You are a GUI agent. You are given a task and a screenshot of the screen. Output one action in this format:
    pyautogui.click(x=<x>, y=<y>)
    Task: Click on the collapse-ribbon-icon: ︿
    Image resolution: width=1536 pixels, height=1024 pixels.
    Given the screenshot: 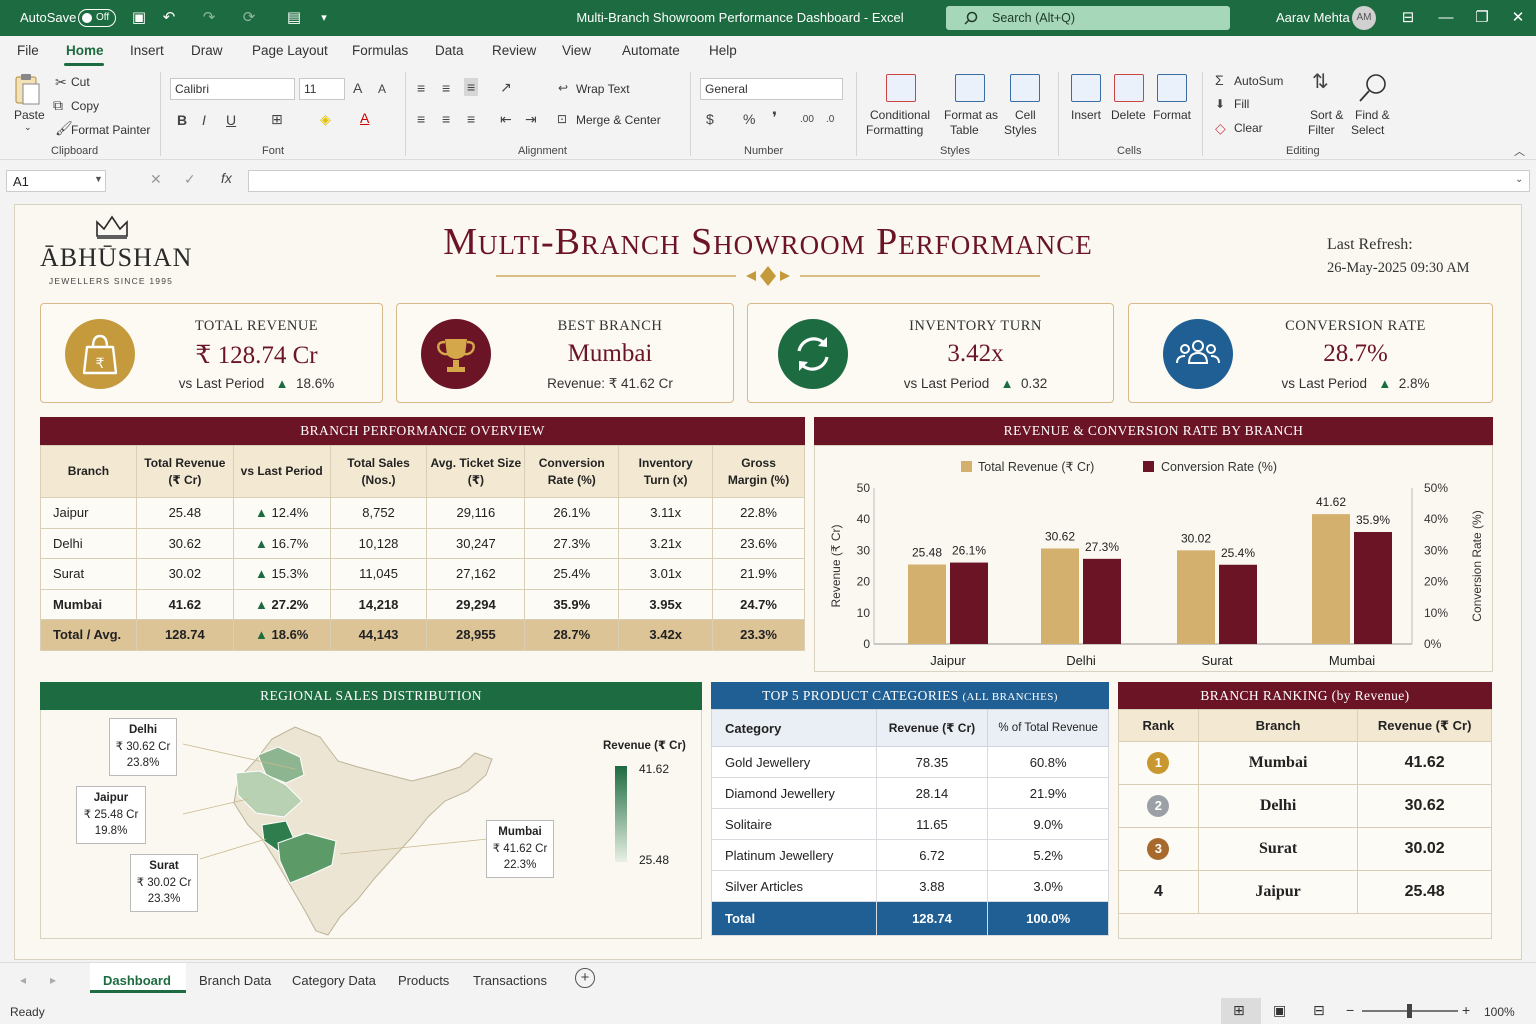 What is the action you would take?
    pyautogui.click(x=1519, y=152)
    